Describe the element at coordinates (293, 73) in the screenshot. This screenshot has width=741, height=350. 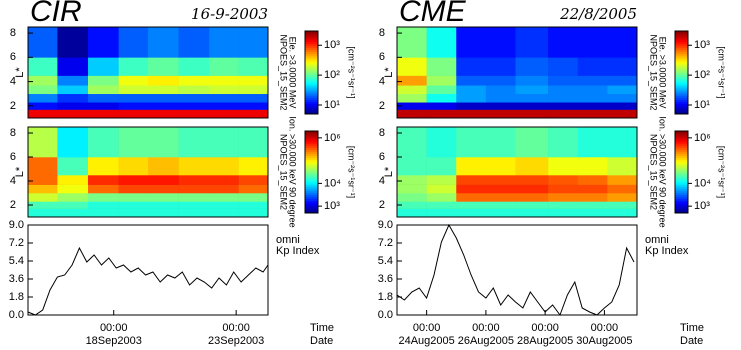
I see `colorbar-label: Ele. >3.0000 MeV` at that location.